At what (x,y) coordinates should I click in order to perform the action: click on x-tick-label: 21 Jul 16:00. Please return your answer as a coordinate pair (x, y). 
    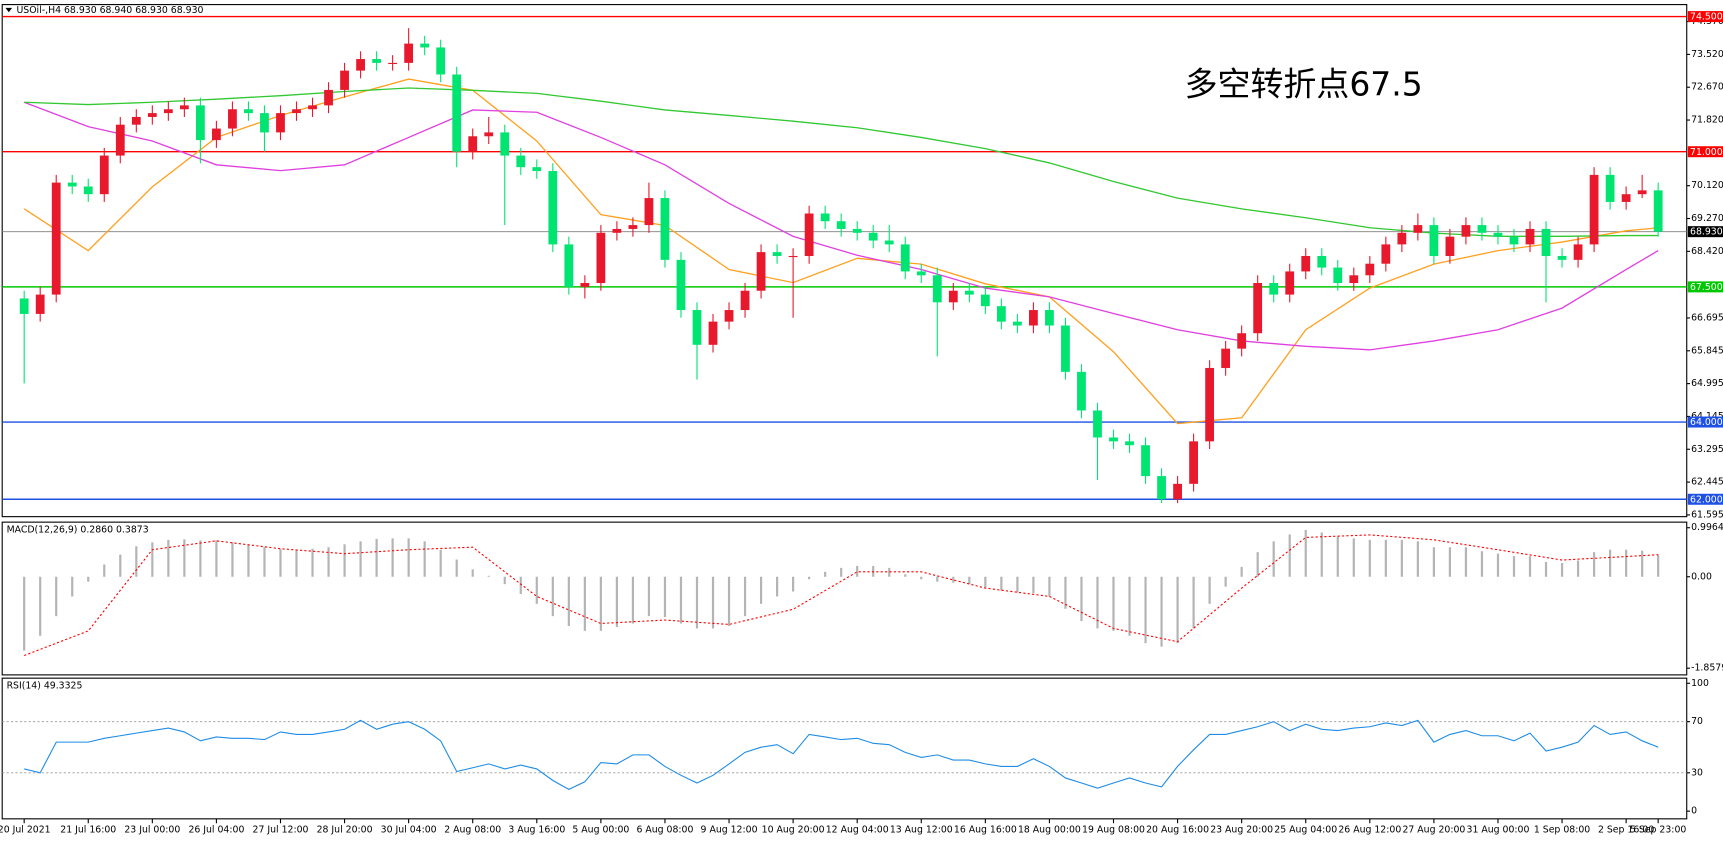
    Looking at the image, I should click on (88, 829).